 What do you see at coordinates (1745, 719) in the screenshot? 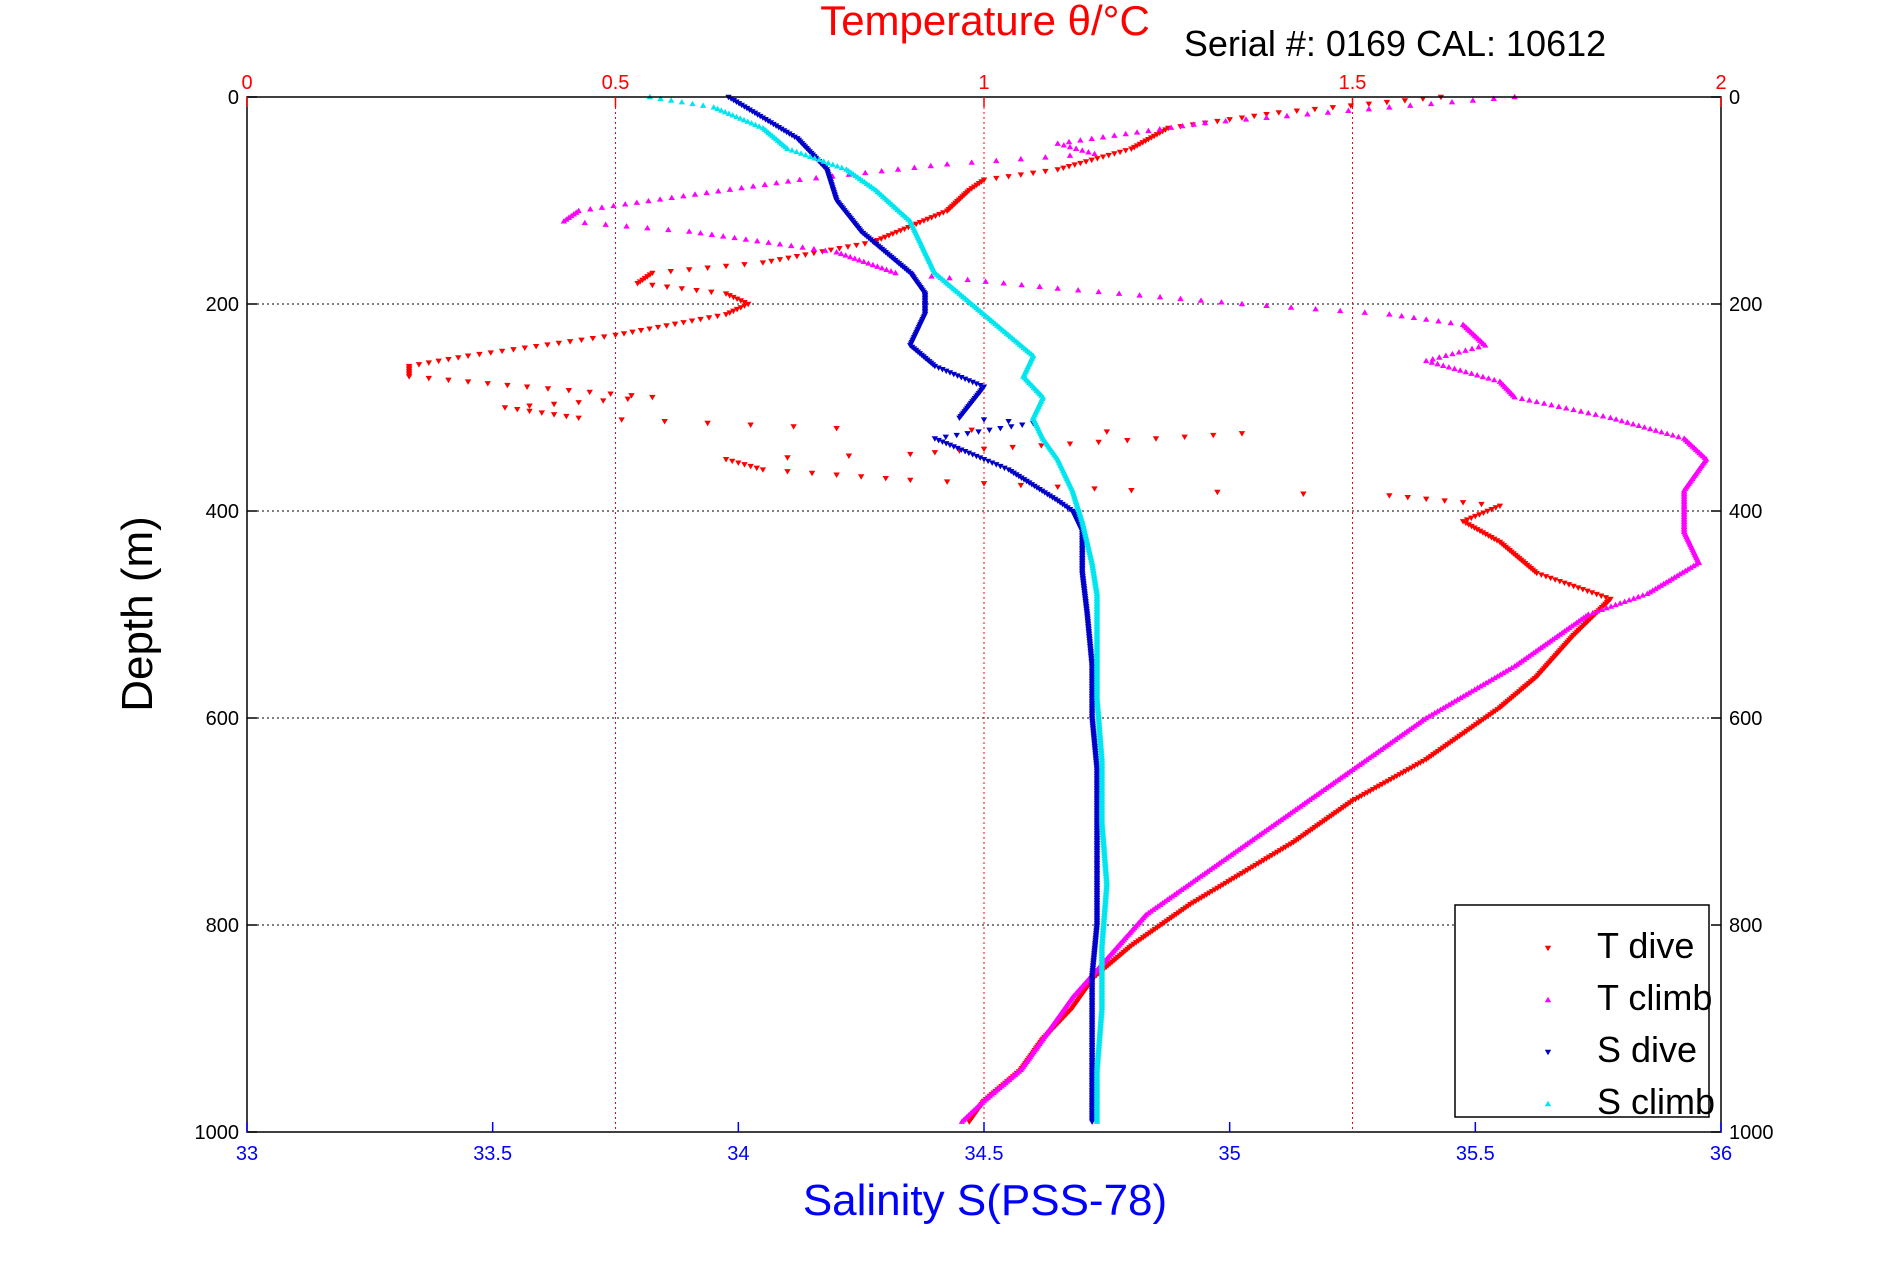
I see `depth-tick-label-right: 600` at bounding box center [1745, 719].